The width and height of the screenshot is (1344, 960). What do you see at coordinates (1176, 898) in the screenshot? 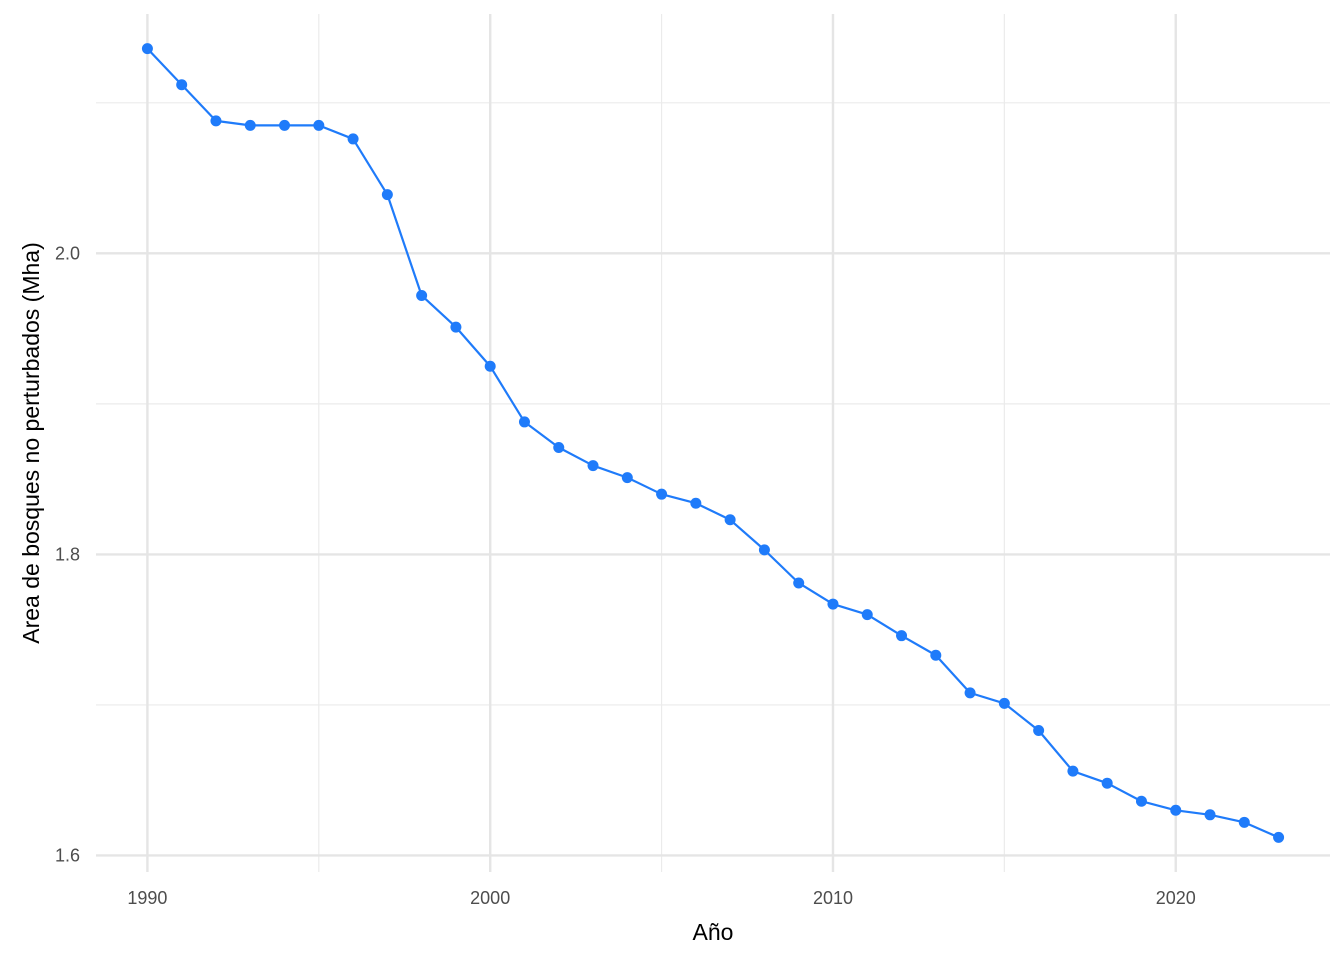
I see `x-tick-label: 2020` at bounding box center [1176, 898].